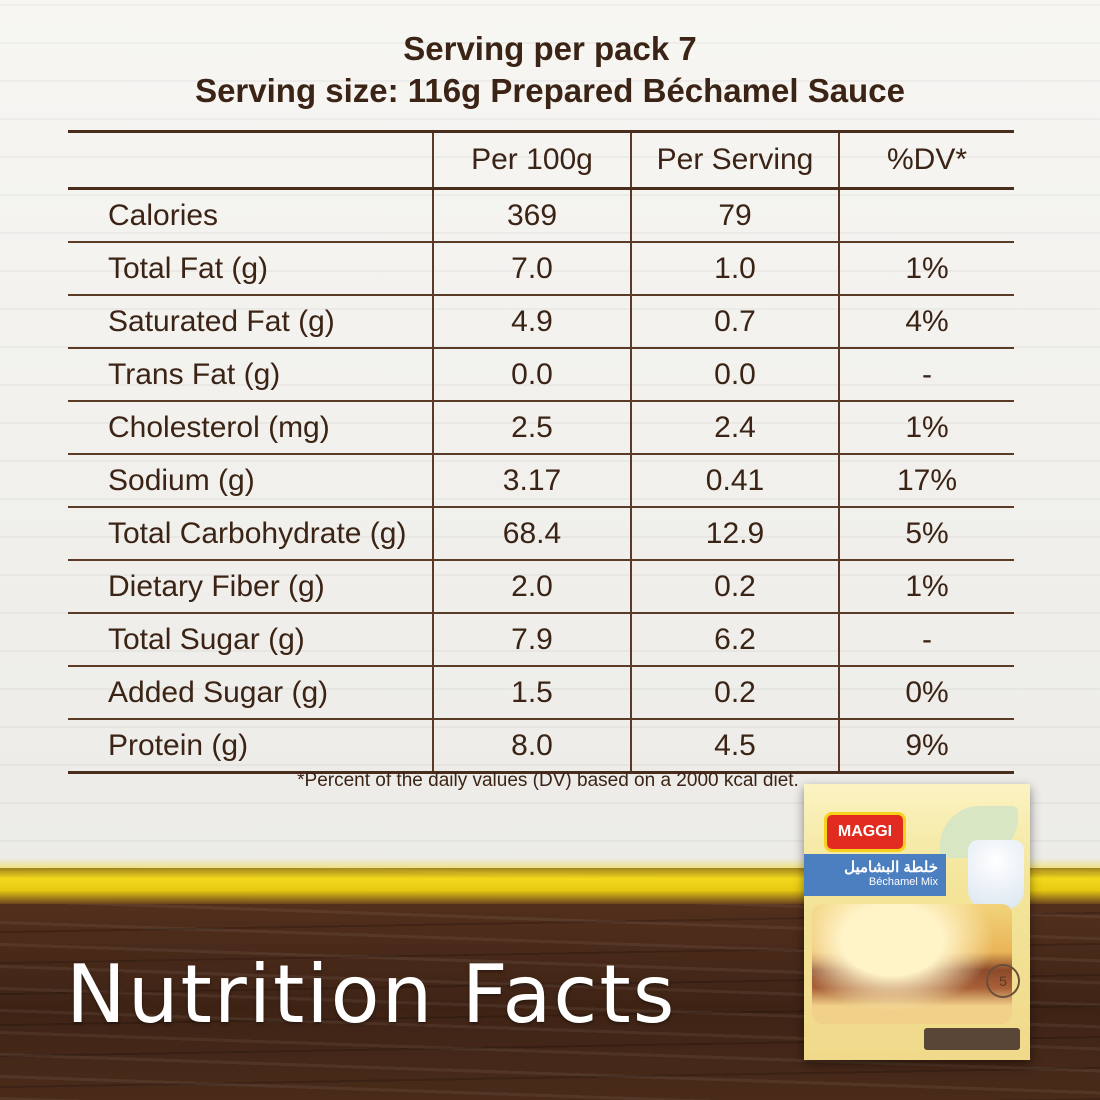  Describe the element at coordinates (531, 374) in the screenshot. I see `value-per-100g: 0.0` at that location.